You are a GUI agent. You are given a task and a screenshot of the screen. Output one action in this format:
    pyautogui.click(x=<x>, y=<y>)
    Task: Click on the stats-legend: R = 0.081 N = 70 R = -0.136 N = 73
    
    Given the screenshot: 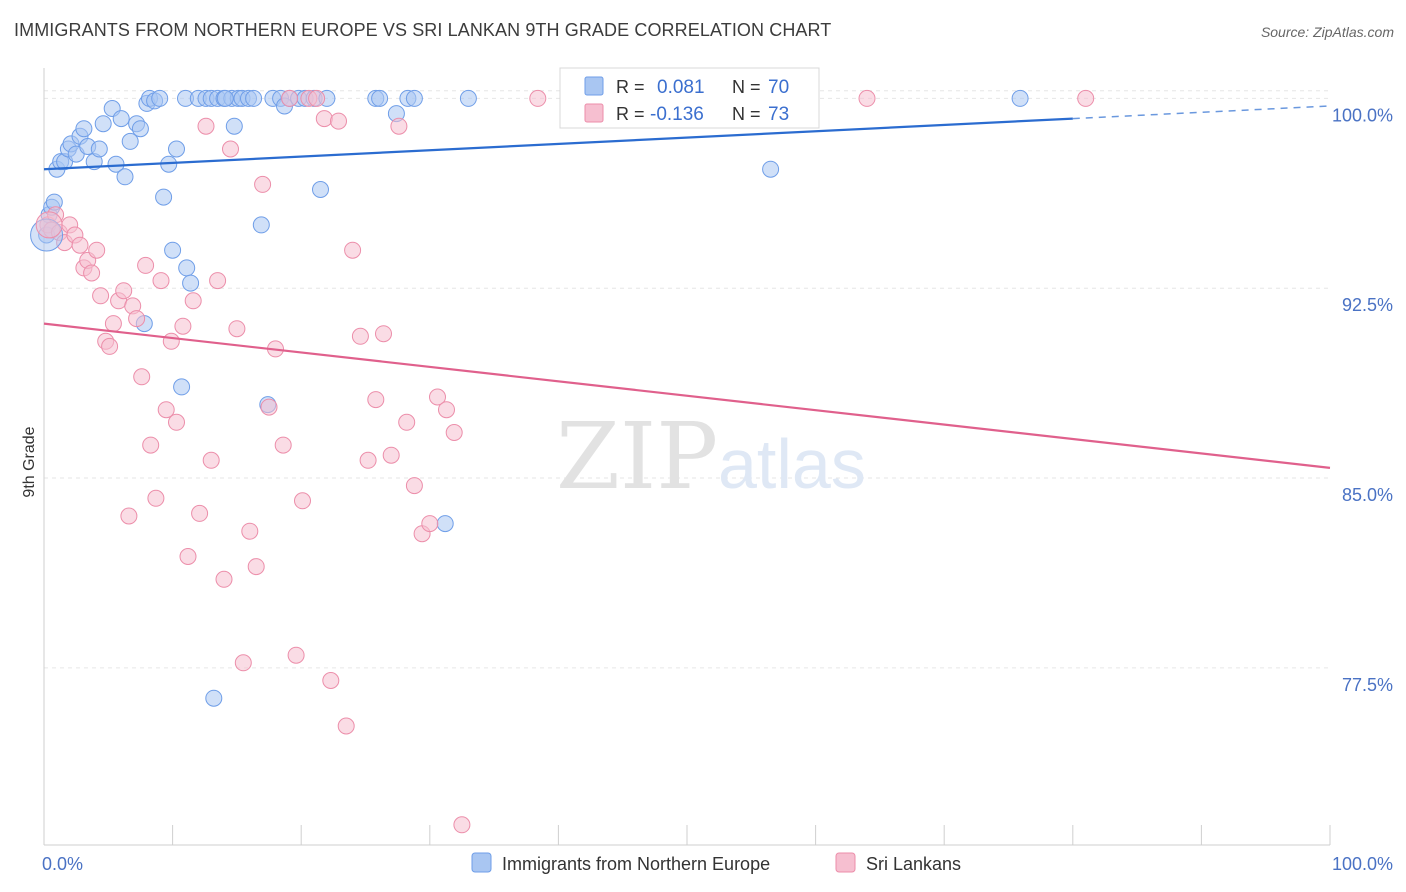 What is the action you would take?
    pyautogui.click(x=689, y=98)
    